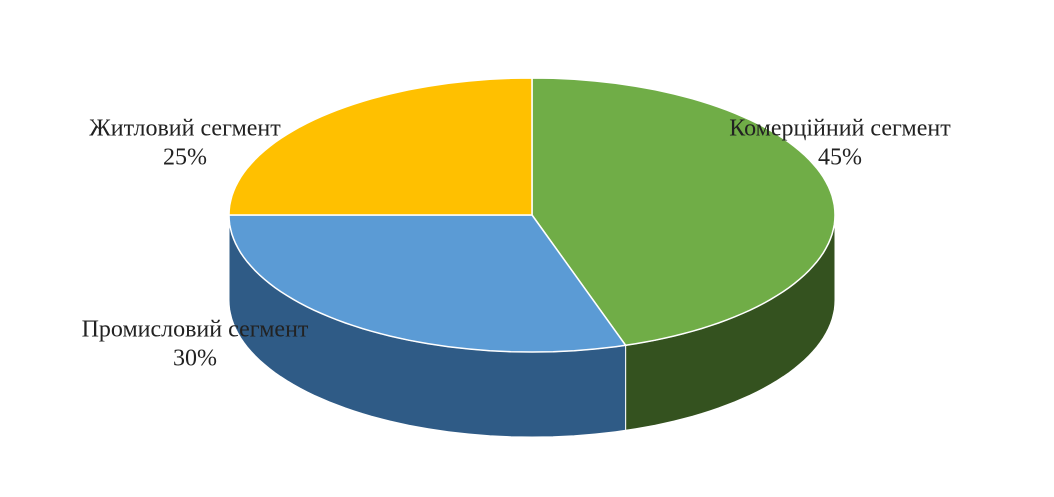 Image resolution: width=1054 pixels, height=497 pixels. What do you see at coordinates (840, 129) in the screenshot?
I see `slice-label: Комерційний сегмент` at bounding box center [840, 129].